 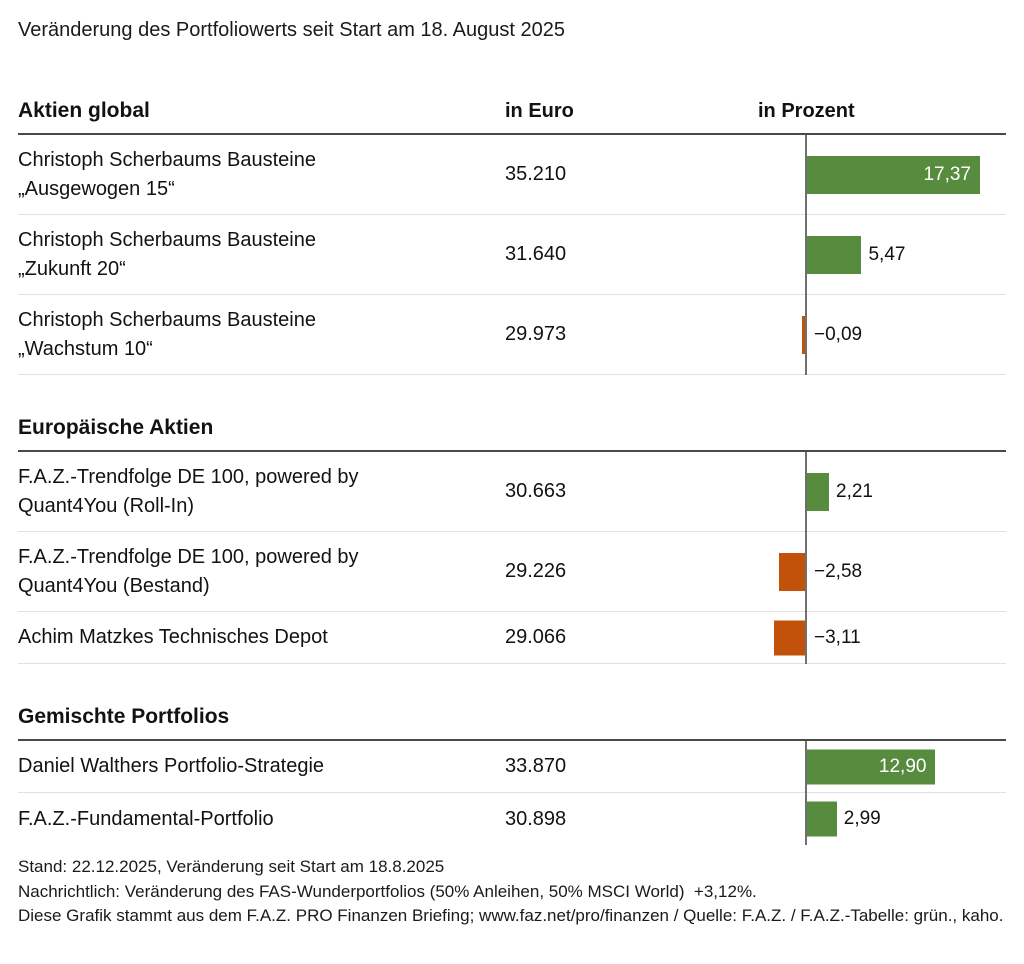 I want to click on portfolio-name: Daniel Walthers Portfolio-Strategie, so click(x=261, y=766).